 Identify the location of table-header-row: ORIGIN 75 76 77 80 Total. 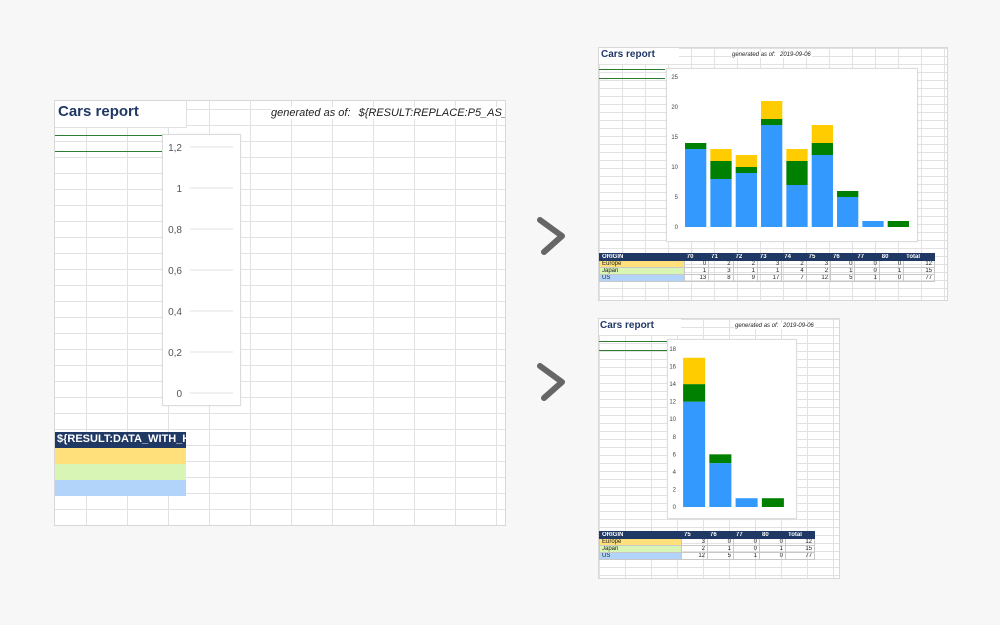
(707, 535).